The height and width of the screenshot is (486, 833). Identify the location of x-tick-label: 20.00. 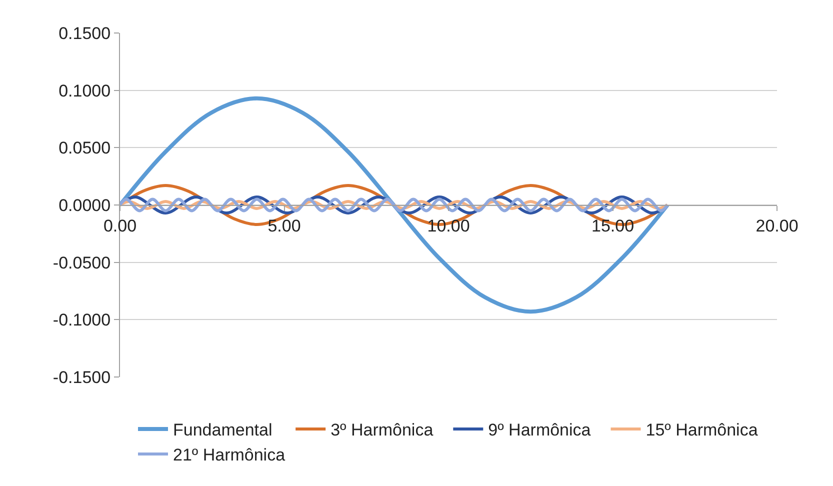
(777, 226).